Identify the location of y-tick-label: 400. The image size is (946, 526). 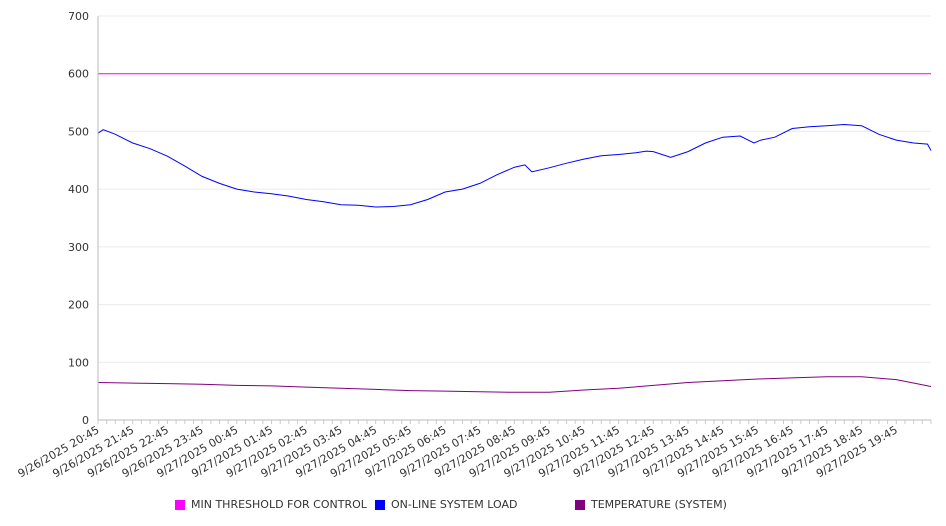
(78, 189).